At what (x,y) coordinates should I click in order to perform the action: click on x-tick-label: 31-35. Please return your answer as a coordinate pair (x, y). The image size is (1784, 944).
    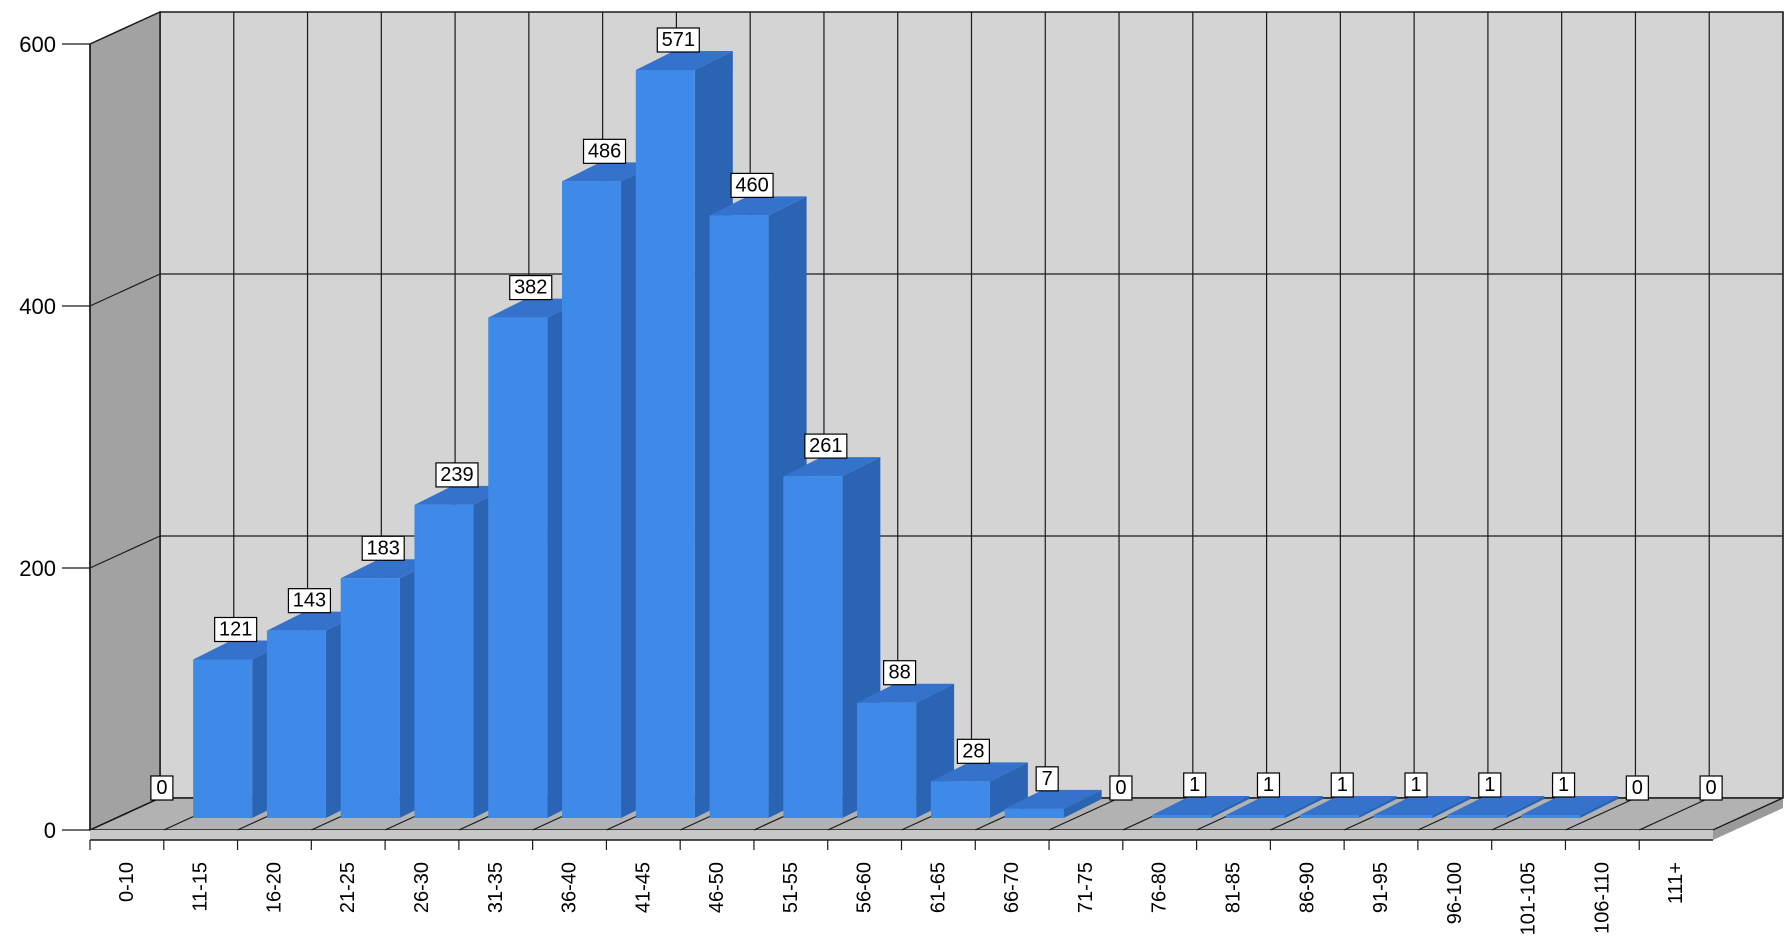
    Looking at the image, I should click on (496, 887).